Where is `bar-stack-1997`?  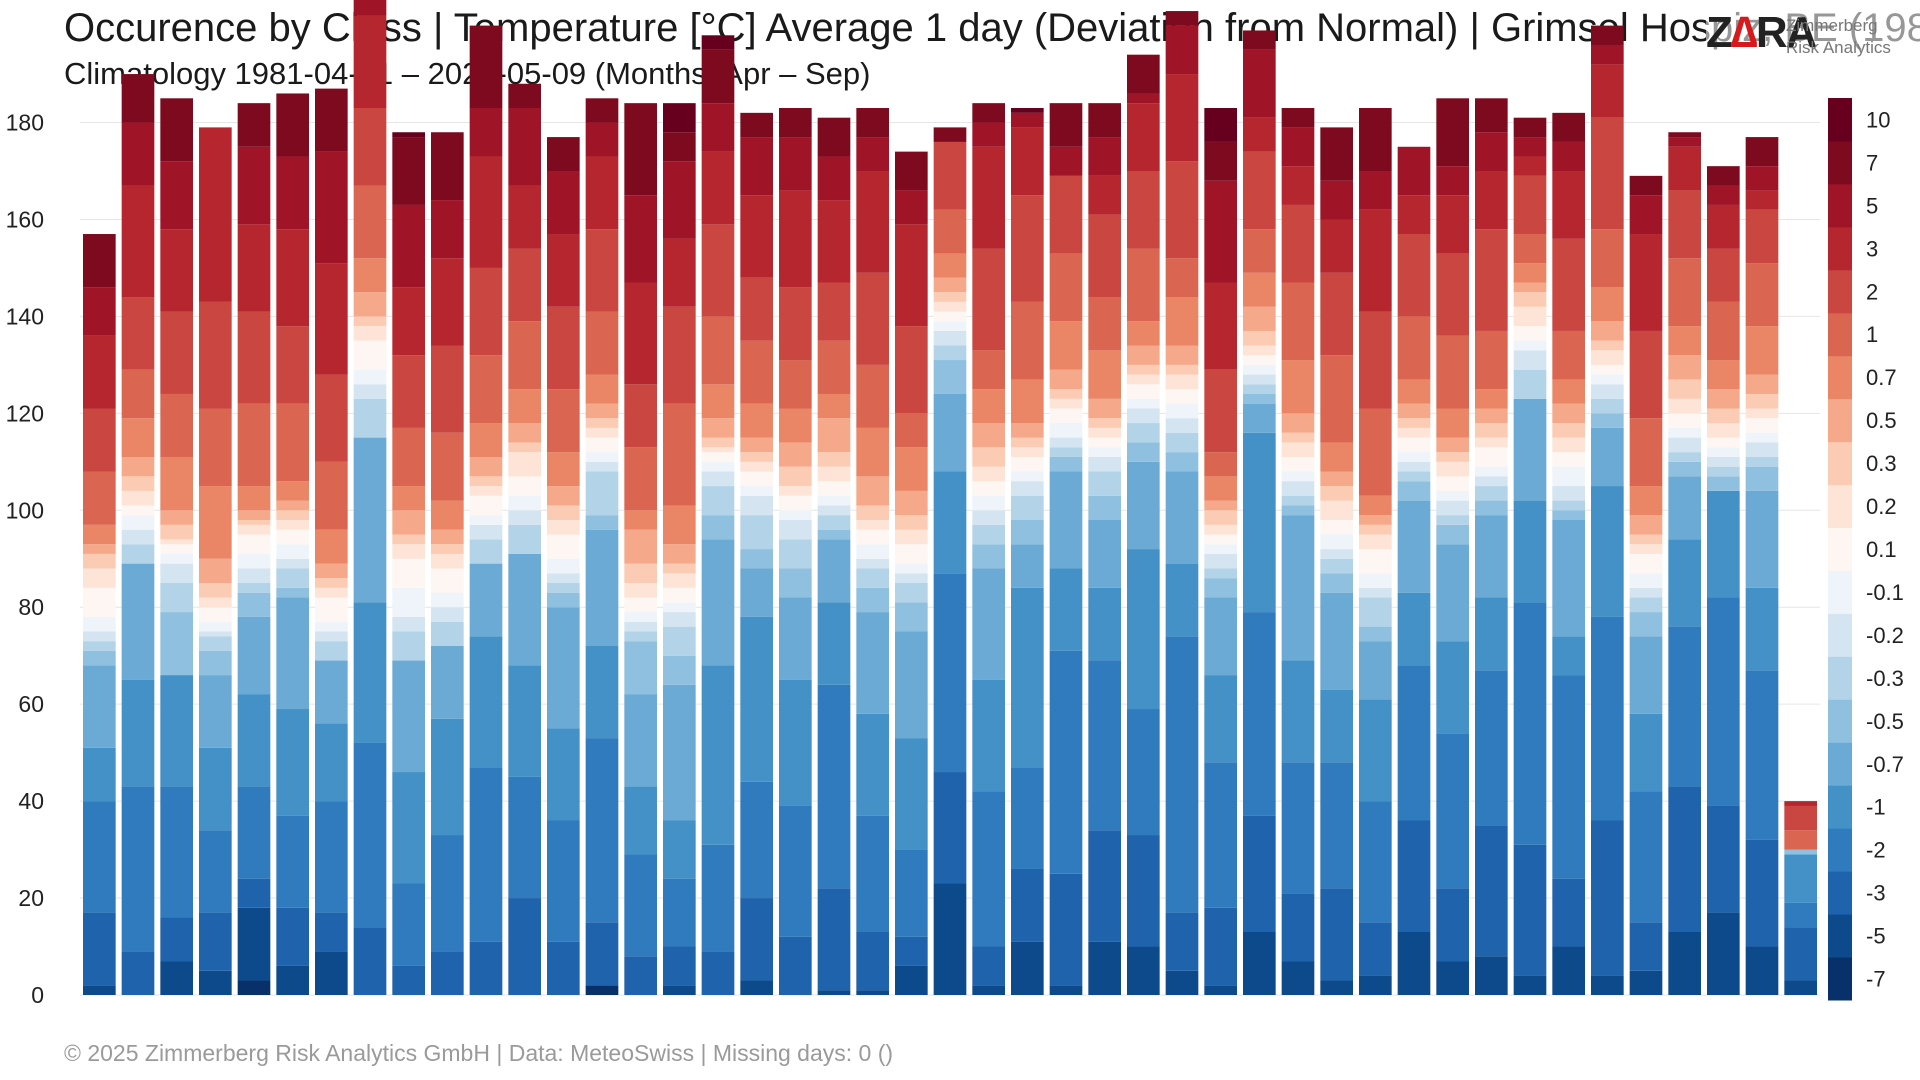 bar-stack-1997 is located at coordinates (718, 515).